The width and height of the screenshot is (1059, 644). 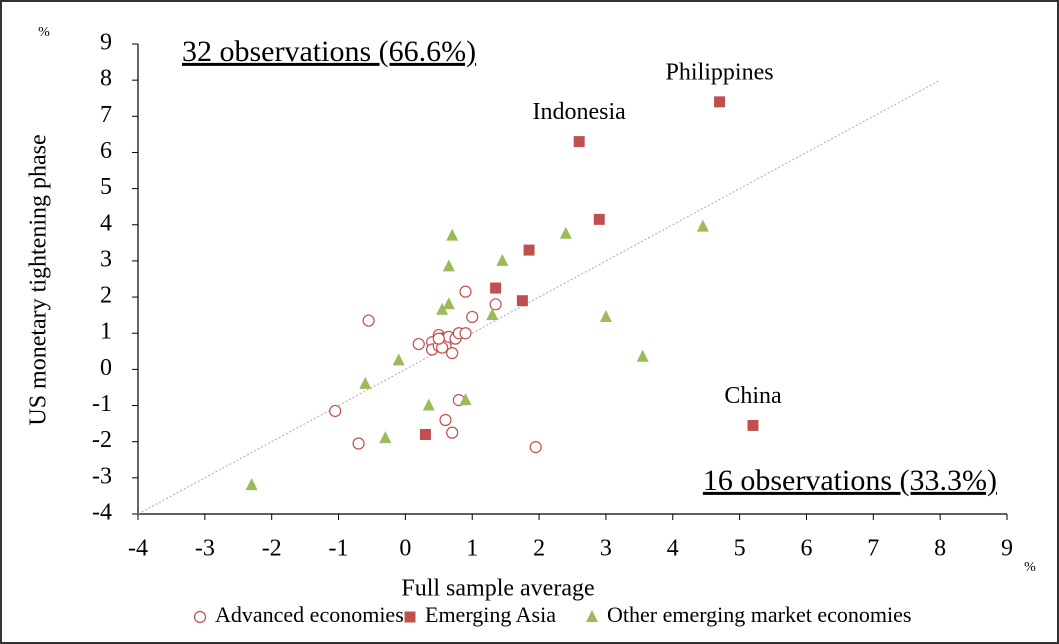 I want to click on y-unit: %, so click(x=44, y=32).